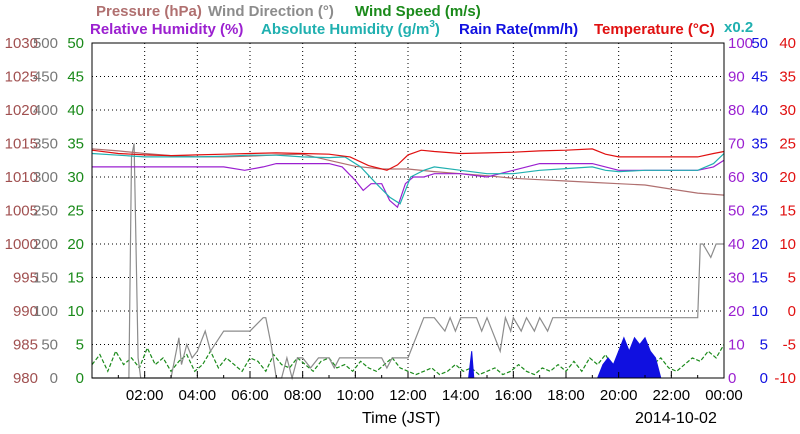 The height and width of the screenshot is (434, 800). What do you see at coordinates (45, 211) in the screenshot?
I see `y-tick-label-wind-direction: 250` at bounding box center [45, 211].